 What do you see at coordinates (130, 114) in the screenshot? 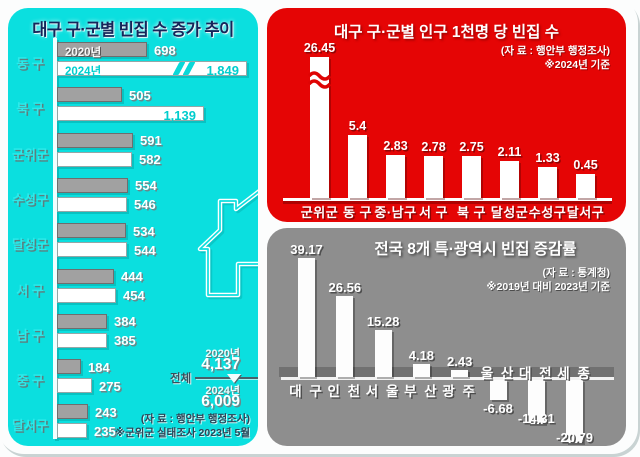
I see `bar-2024: 1,139` at bounding box center [130, 114].